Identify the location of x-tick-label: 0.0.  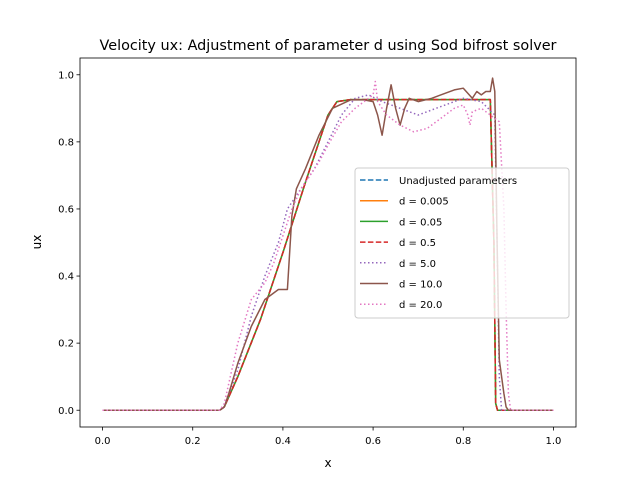
(103, 441).